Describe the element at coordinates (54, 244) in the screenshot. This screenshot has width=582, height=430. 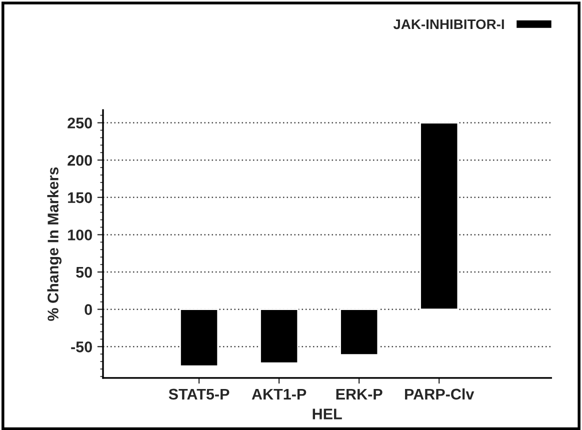
I see `y-axis-title: % Change In Markers` at that location.